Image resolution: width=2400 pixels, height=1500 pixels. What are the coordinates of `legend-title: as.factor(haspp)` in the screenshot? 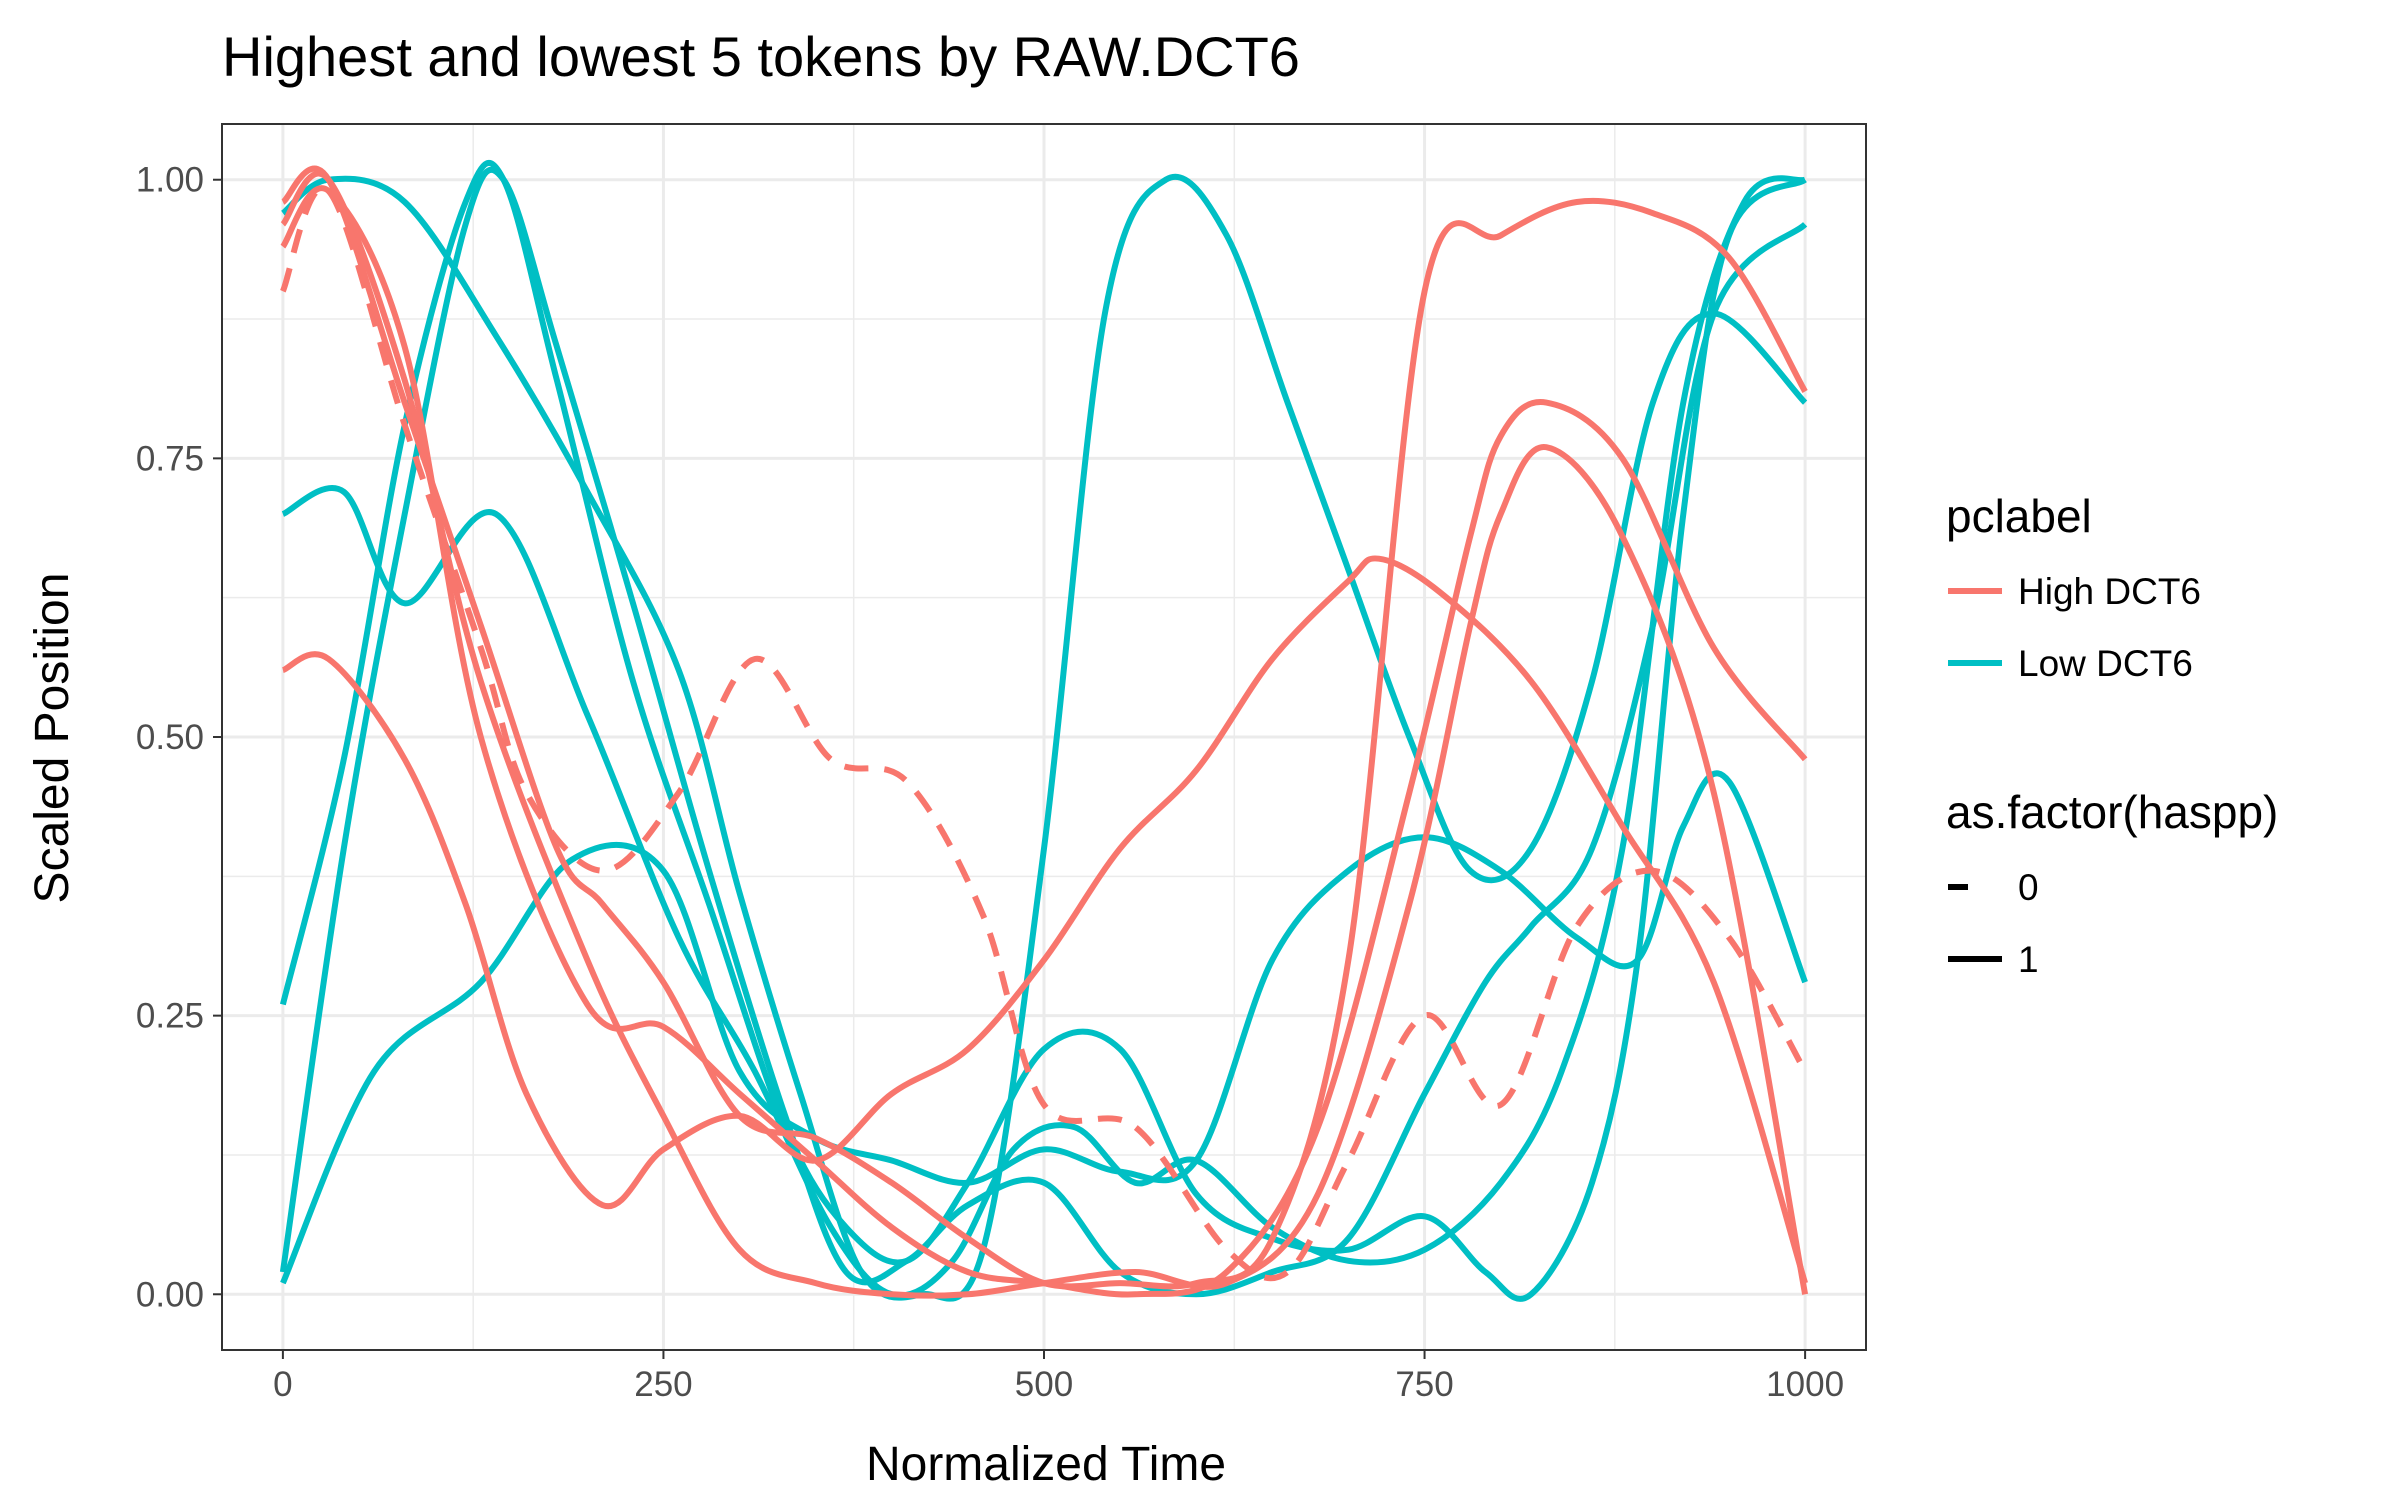 It's located at (2112, 812).